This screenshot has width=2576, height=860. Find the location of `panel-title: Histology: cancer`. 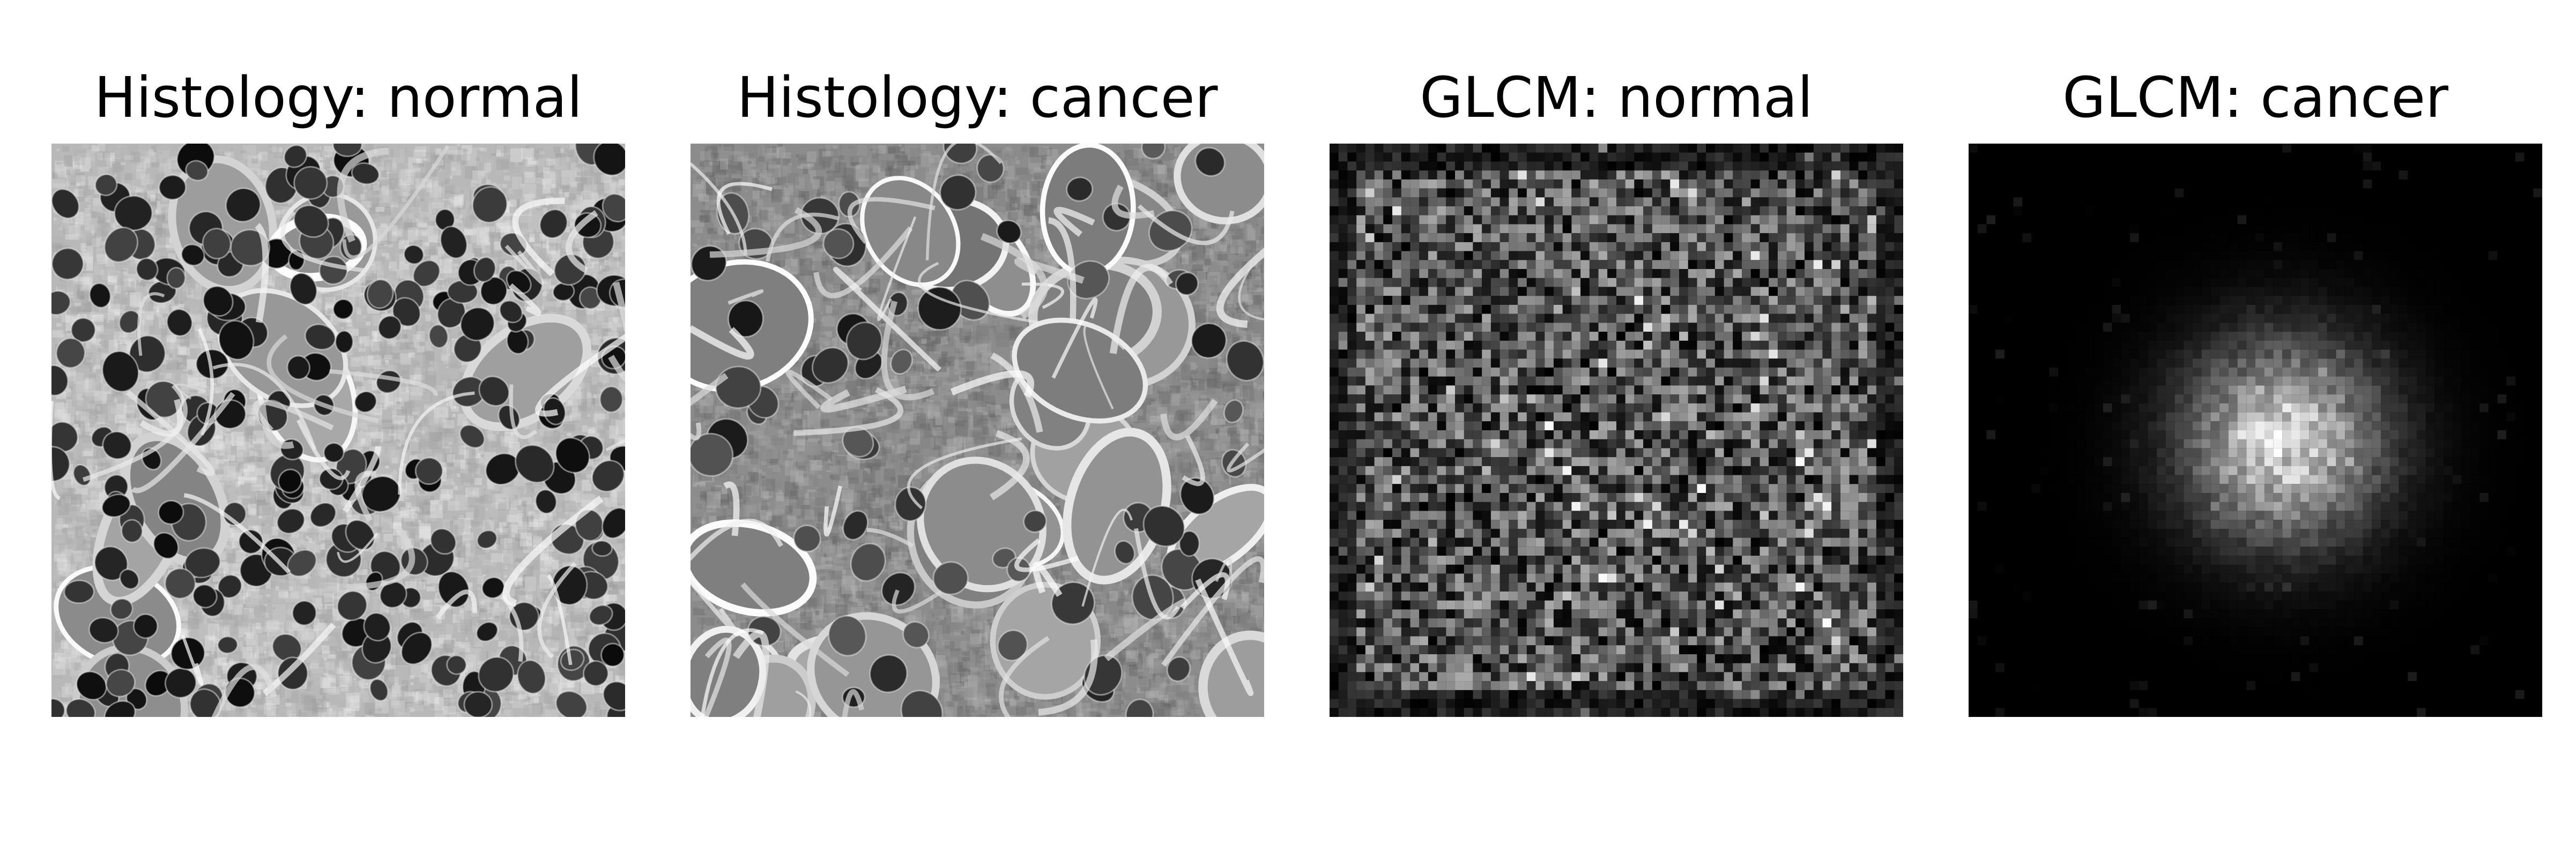

panel-title: Histology: cancer is located at coordinates (978, 97).